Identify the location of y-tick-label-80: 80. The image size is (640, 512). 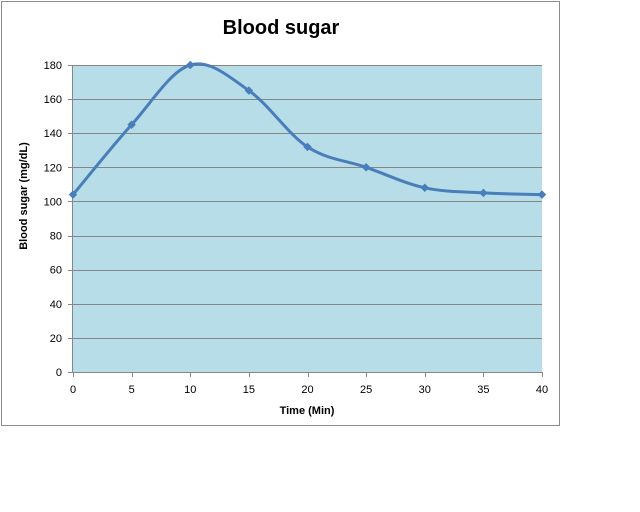
(56, 237).